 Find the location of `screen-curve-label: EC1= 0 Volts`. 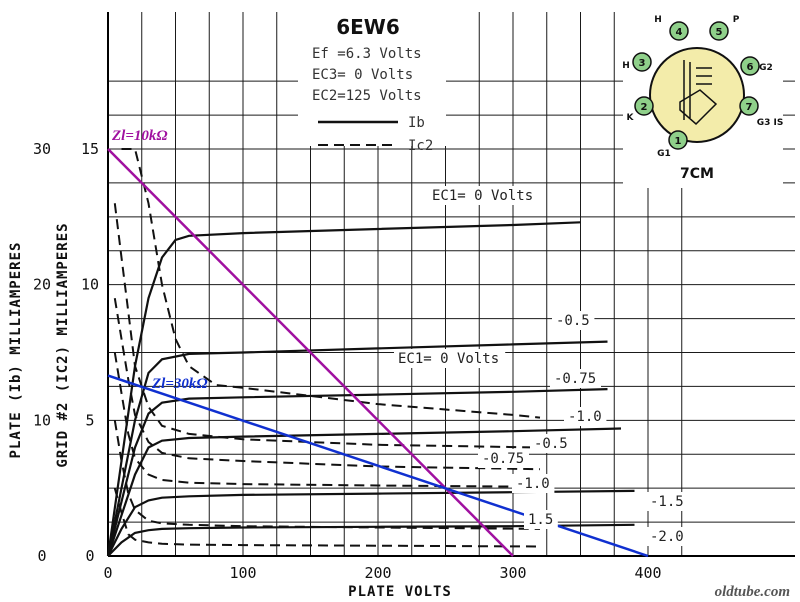

screen-curve-label: EC1= 0 Volts is located at coordinates (448, 359).